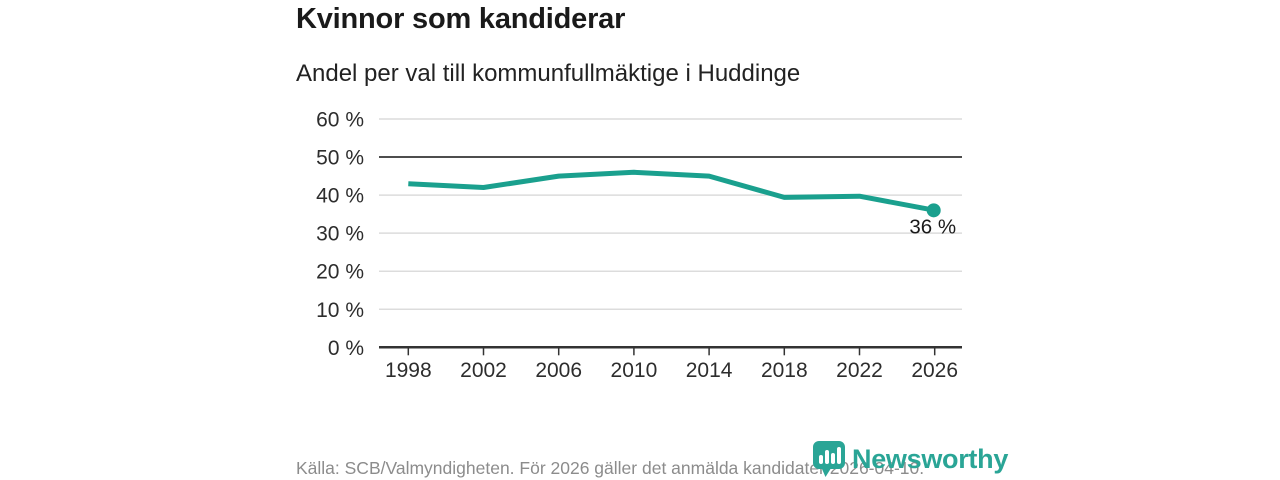  I want to click on x-axis-tick-label: 2022, so click(859, 370).